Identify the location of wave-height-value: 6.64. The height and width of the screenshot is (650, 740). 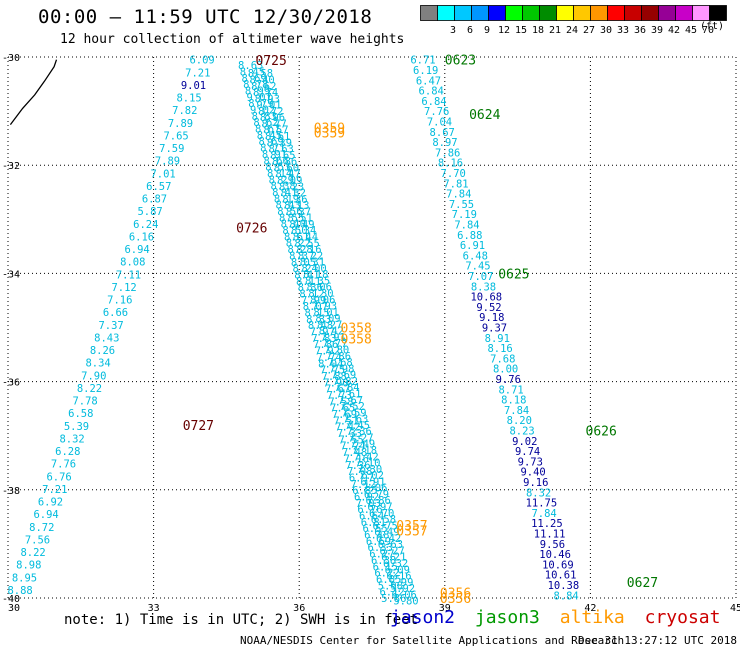
(371, 517).